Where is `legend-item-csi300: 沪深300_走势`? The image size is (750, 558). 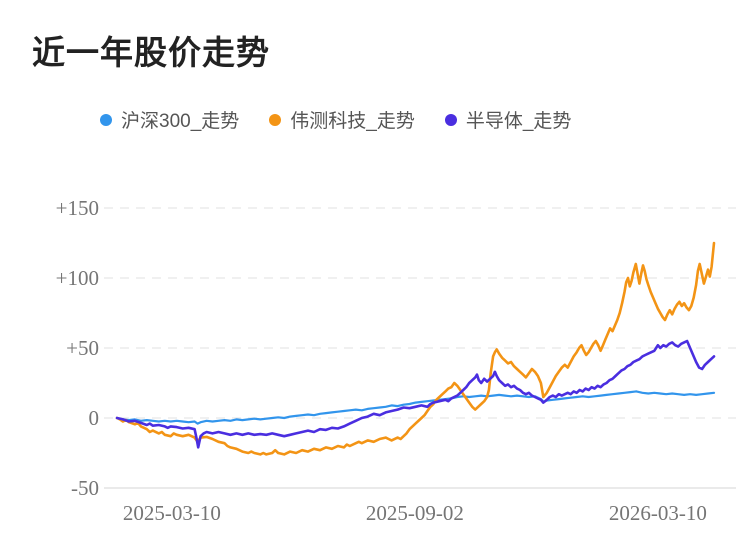
legend-item-csi300: 沪深300_走势 is located at coordinates (169, 119).